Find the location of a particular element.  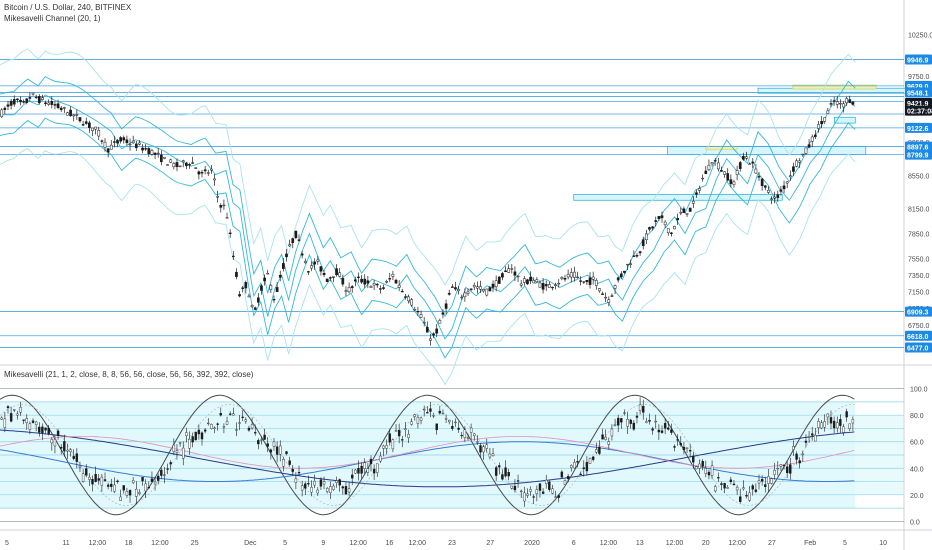

price-tag-label: 8799.9 is located at coordinates (918, 156).